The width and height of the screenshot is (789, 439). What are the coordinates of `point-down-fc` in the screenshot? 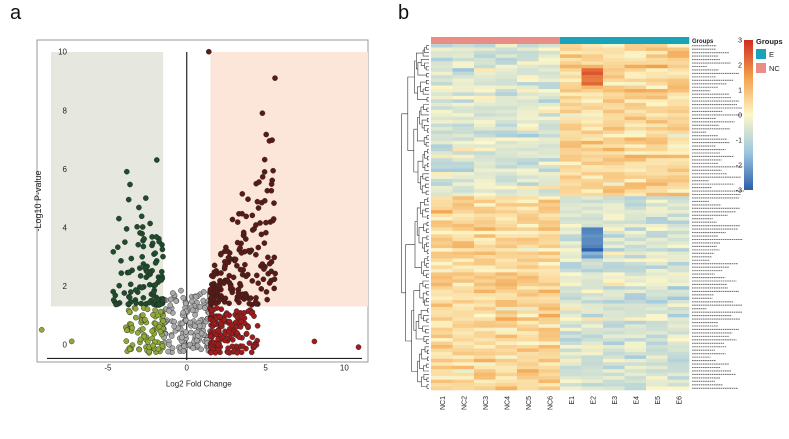 It's located at (142, 315).